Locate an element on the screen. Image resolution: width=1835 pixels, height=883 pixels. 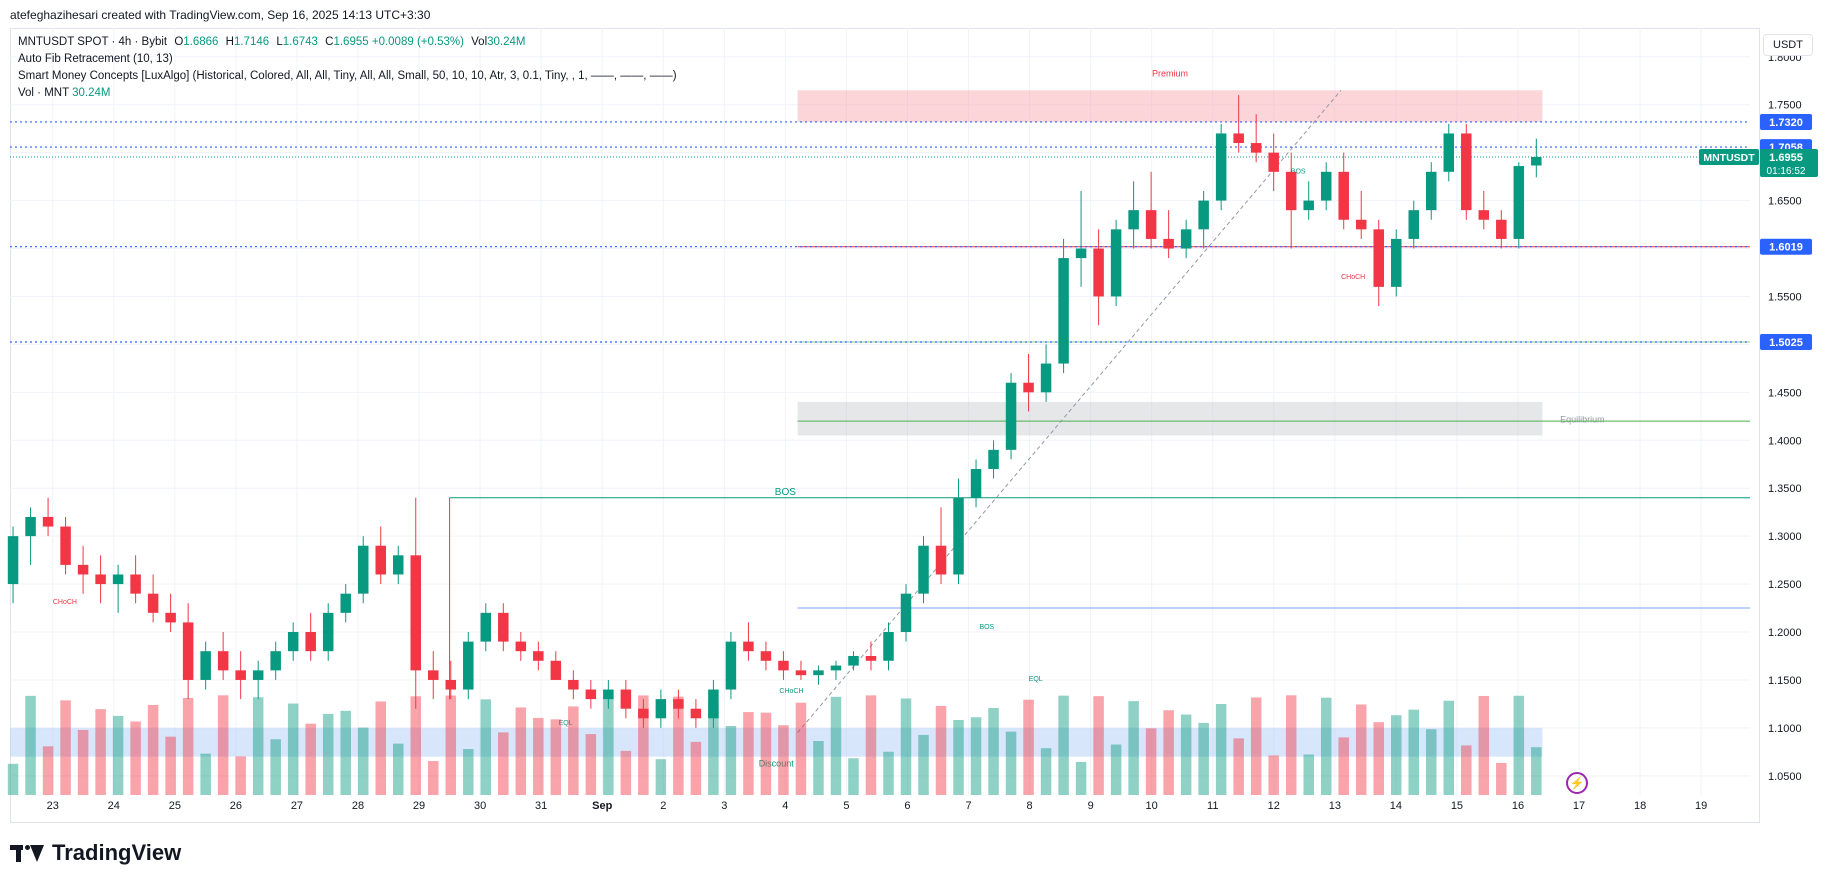
currency-selector: USDT is located at coordinates (1788, 45).